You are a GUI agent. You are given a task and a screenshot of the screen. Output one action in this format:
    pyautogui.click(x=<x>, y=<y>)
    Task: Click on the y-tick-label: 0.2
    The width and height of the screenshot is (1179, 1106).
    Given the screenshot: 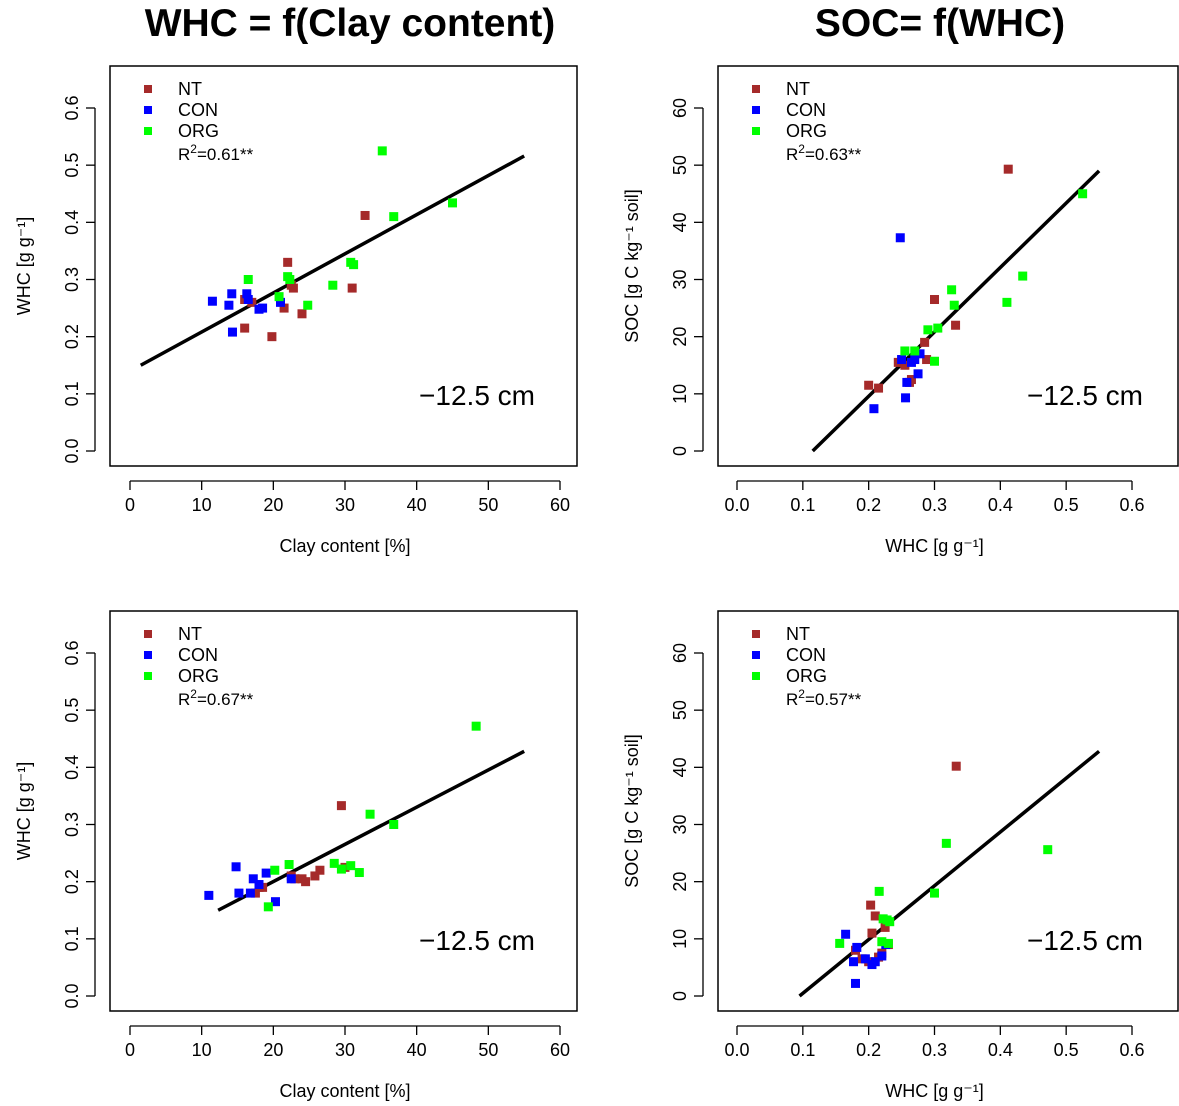 What is the action you would take?
    pyautogui.click(x=72, y=881)
    